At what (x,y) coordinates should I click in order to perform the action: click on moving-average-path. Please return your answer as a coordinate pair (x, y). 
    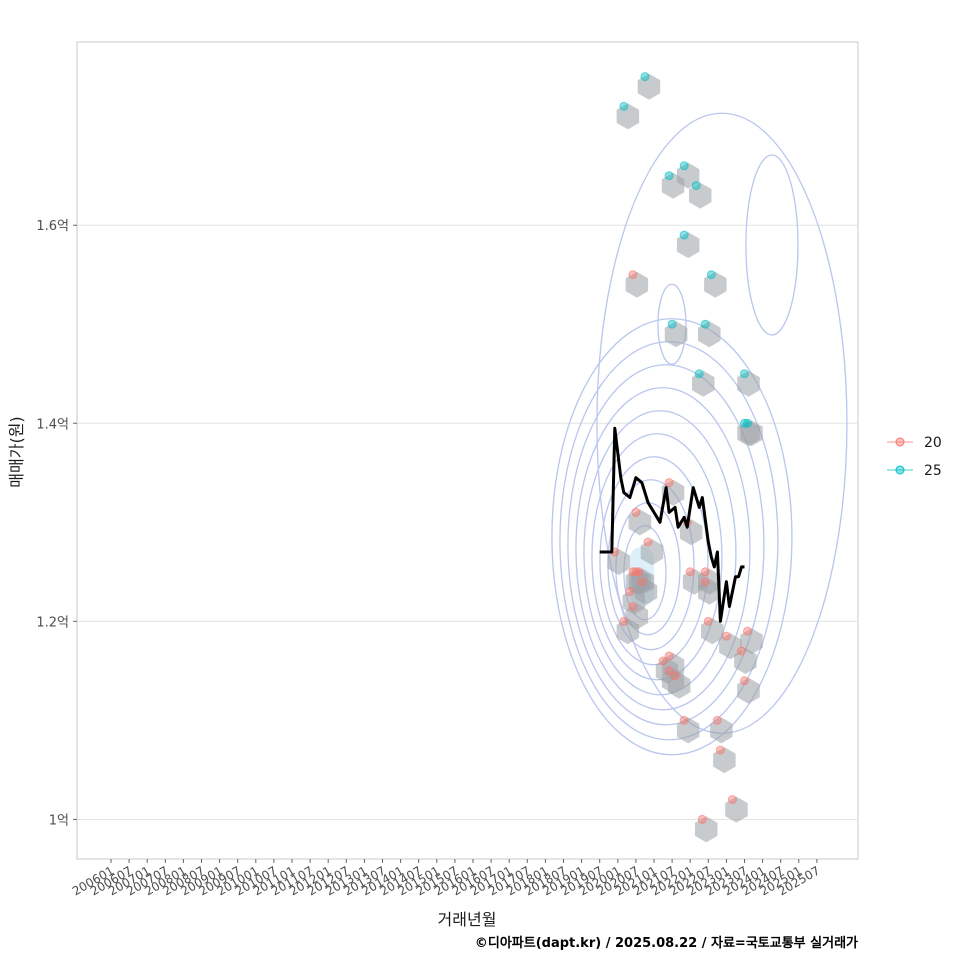
    Looking at the image, I should click on (672, 524).